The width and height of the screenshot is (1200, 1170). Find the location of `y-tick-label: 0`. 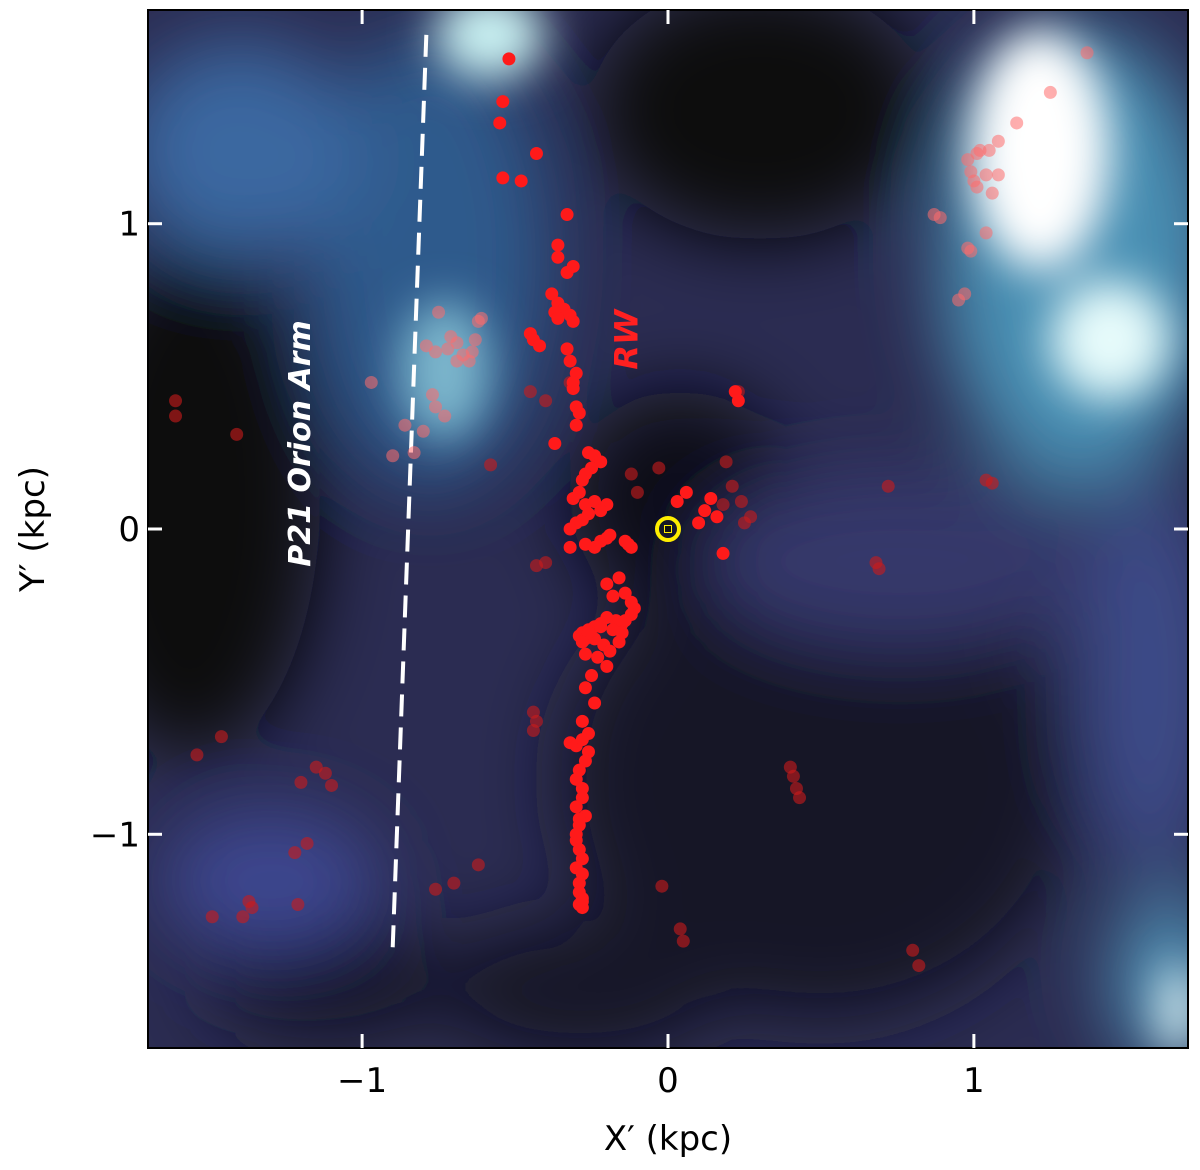

y-tick-label: 0 is located at coordinates (129, 530).